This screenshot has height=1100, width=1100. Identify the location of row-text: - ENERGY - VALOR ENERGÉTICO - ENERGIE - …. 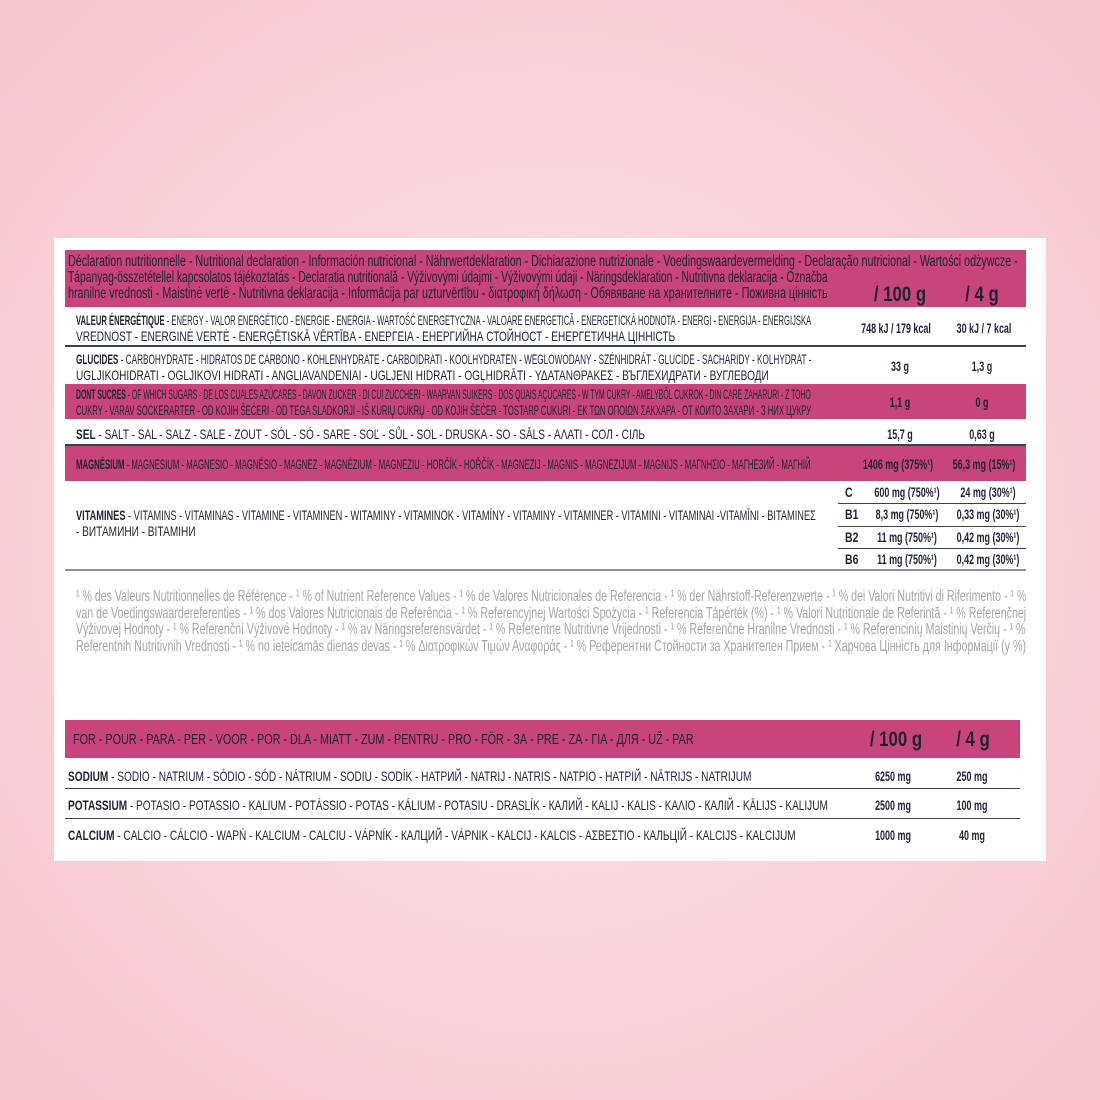
(488, 320).